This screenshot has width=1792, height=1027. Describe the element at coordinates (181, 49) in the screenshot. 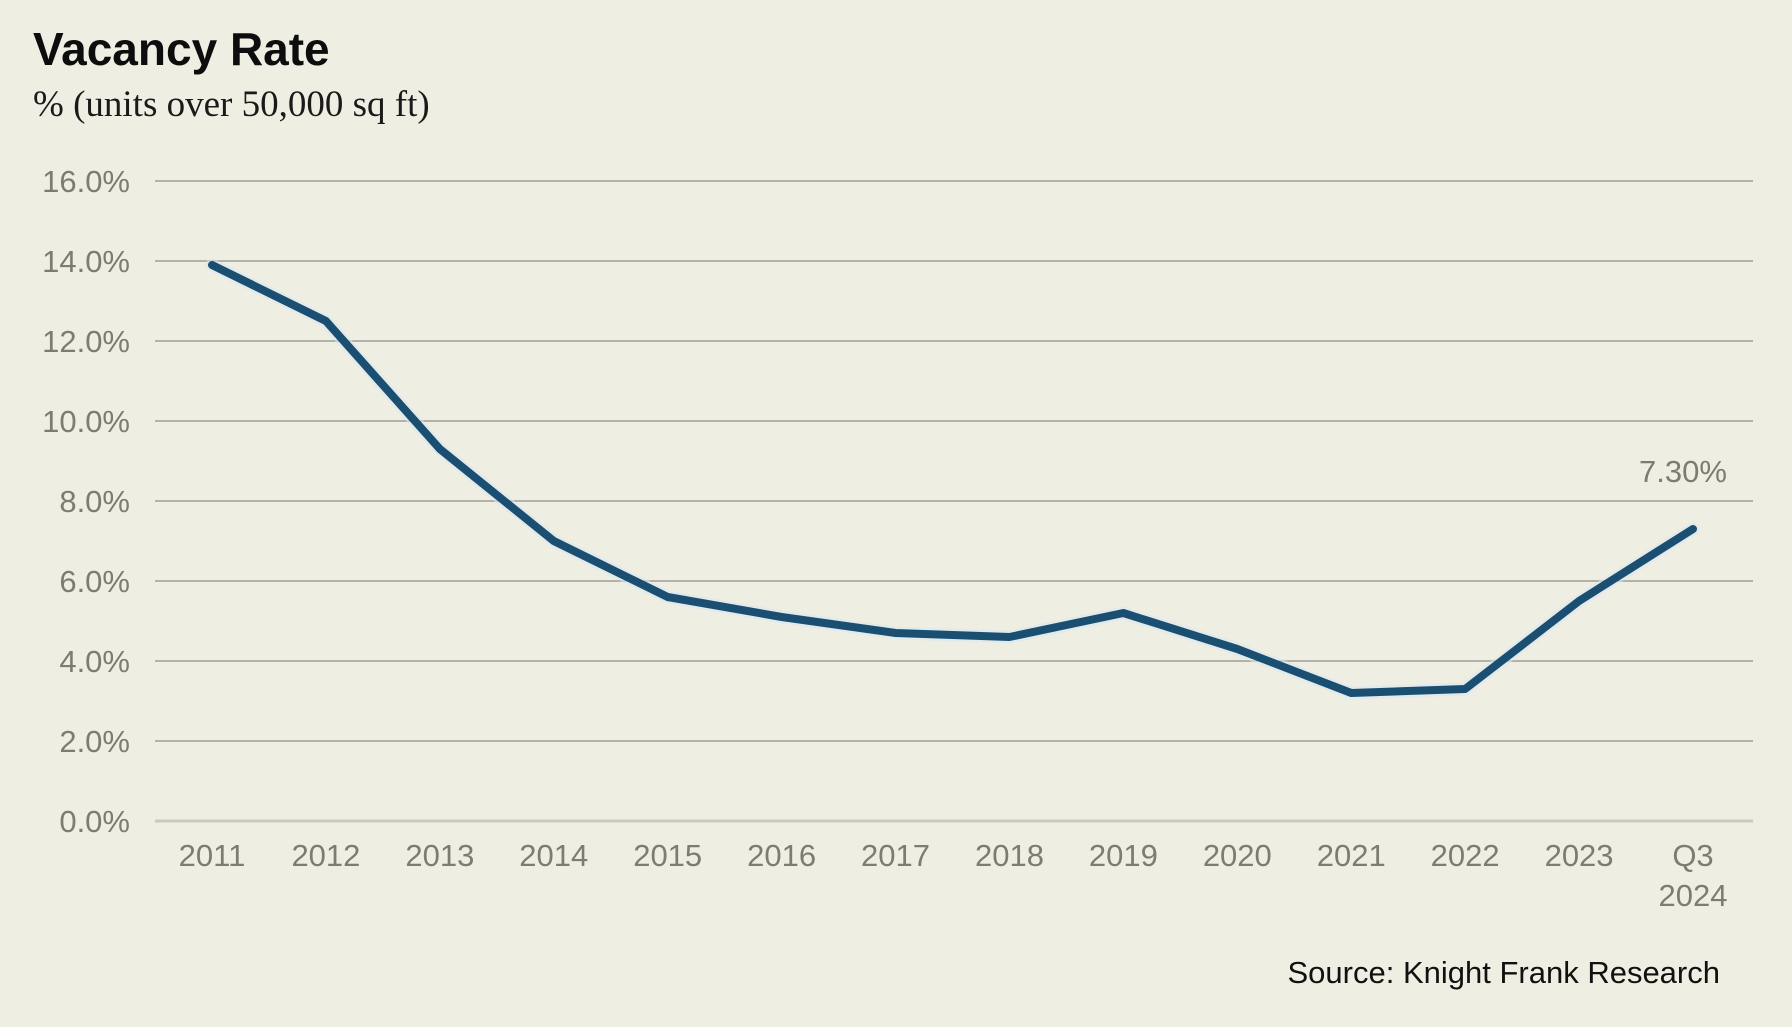

I see `chart-title: Vacancy Rate` at that location.